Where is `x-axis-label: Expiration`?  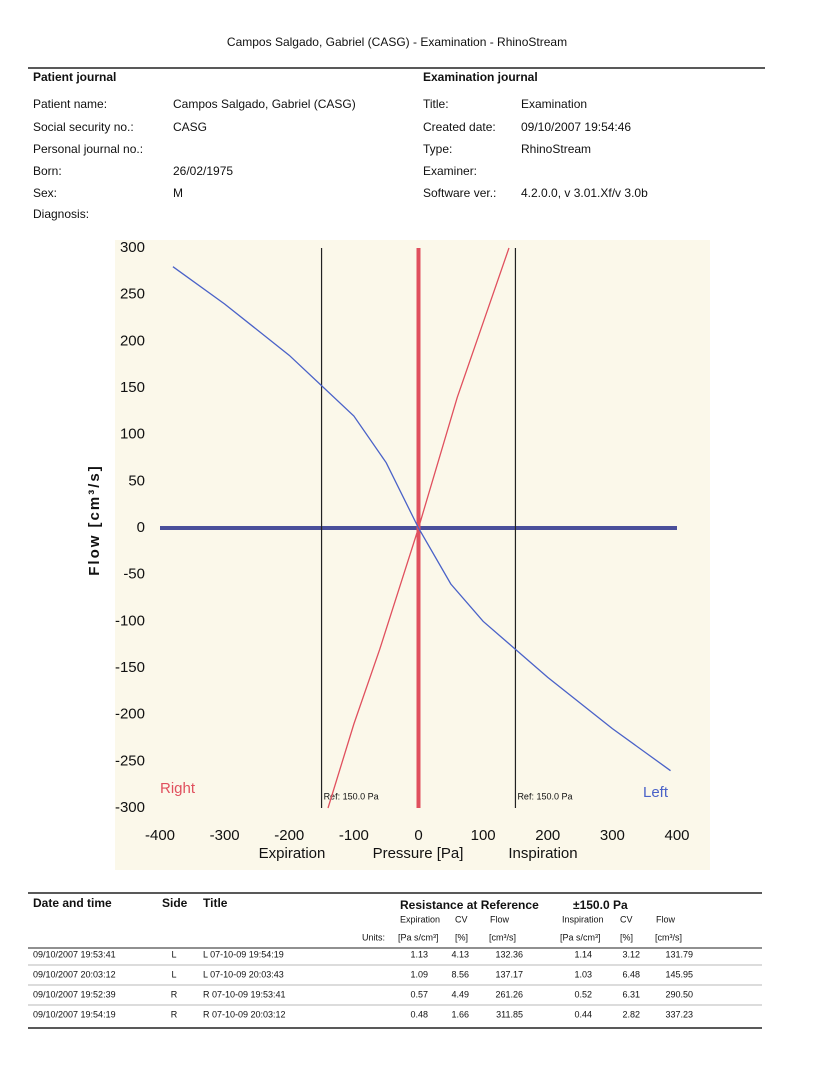 x-axis-label: Expiration is located at coordinates (292, 853).